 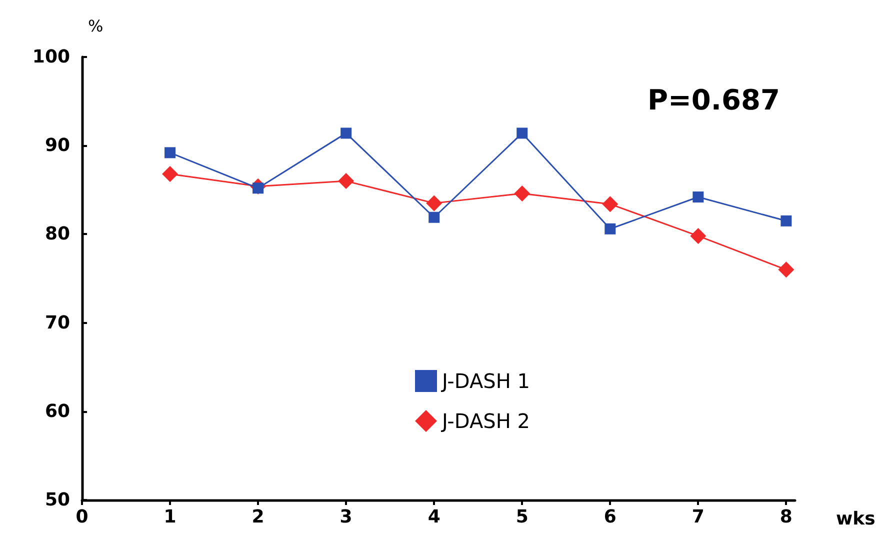 What do you see at coordinates (57, 234) in the screenshot?
I see `y-tick-label: 80` at bounding box center [57, 234].